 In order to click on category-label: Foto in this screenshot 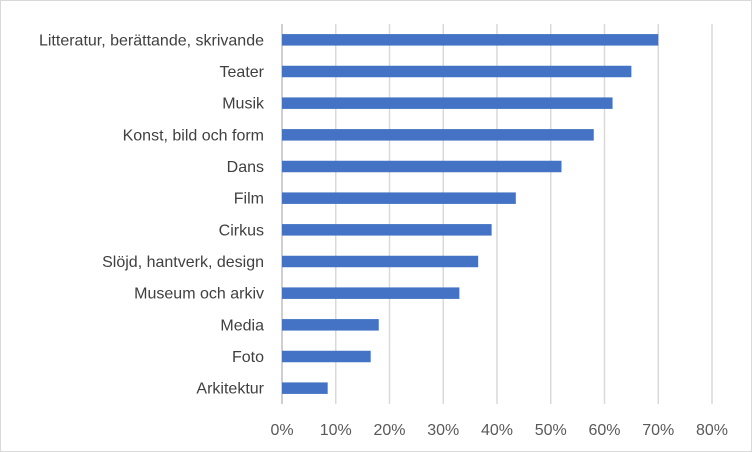, I will do `click(248, 357)`.